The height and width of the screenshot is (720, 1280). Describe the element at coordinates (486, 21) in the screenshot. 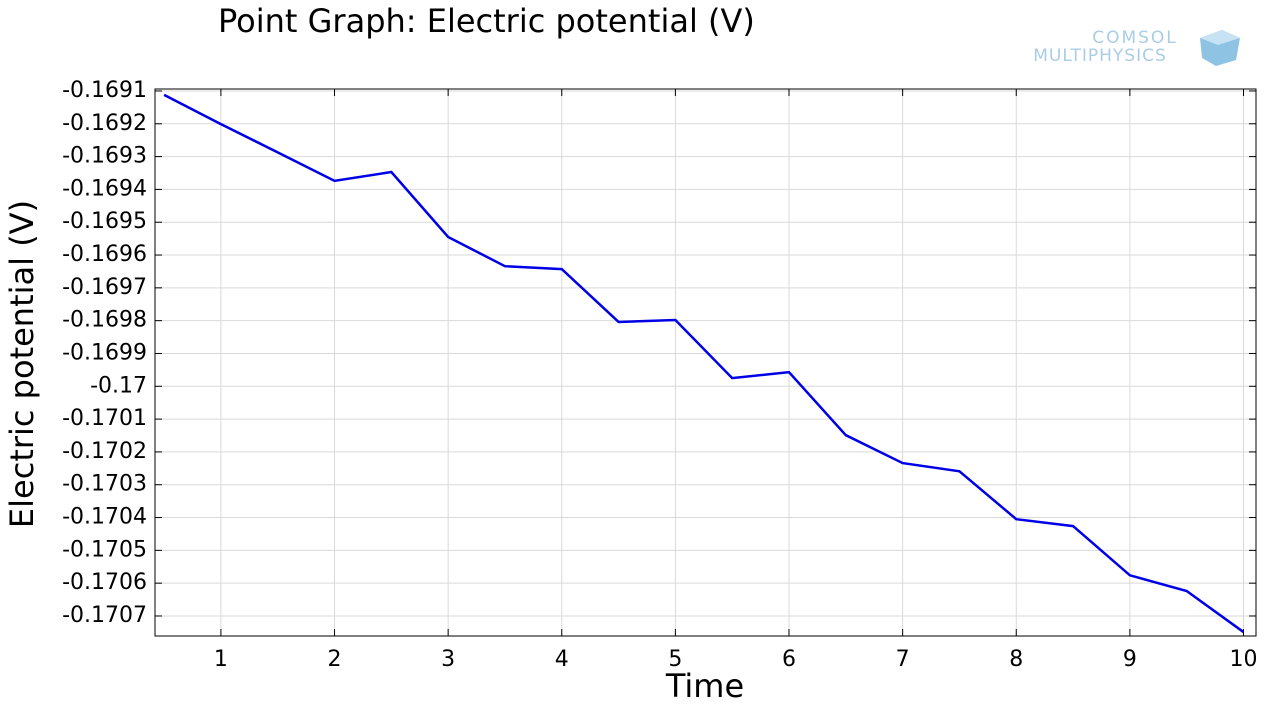

I see `chart-title: Point Graph: Electric potential (V)` at that location.